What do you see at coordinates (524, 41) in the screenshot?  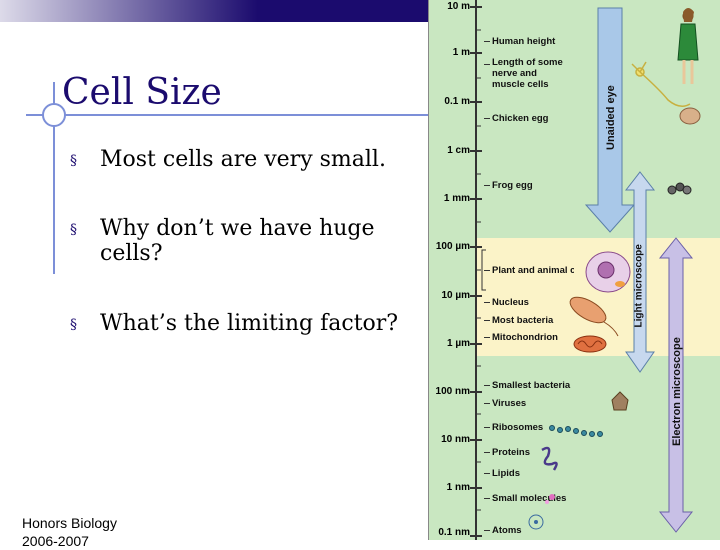 I see `object-label: Human height` at bounding box center [524, 41].